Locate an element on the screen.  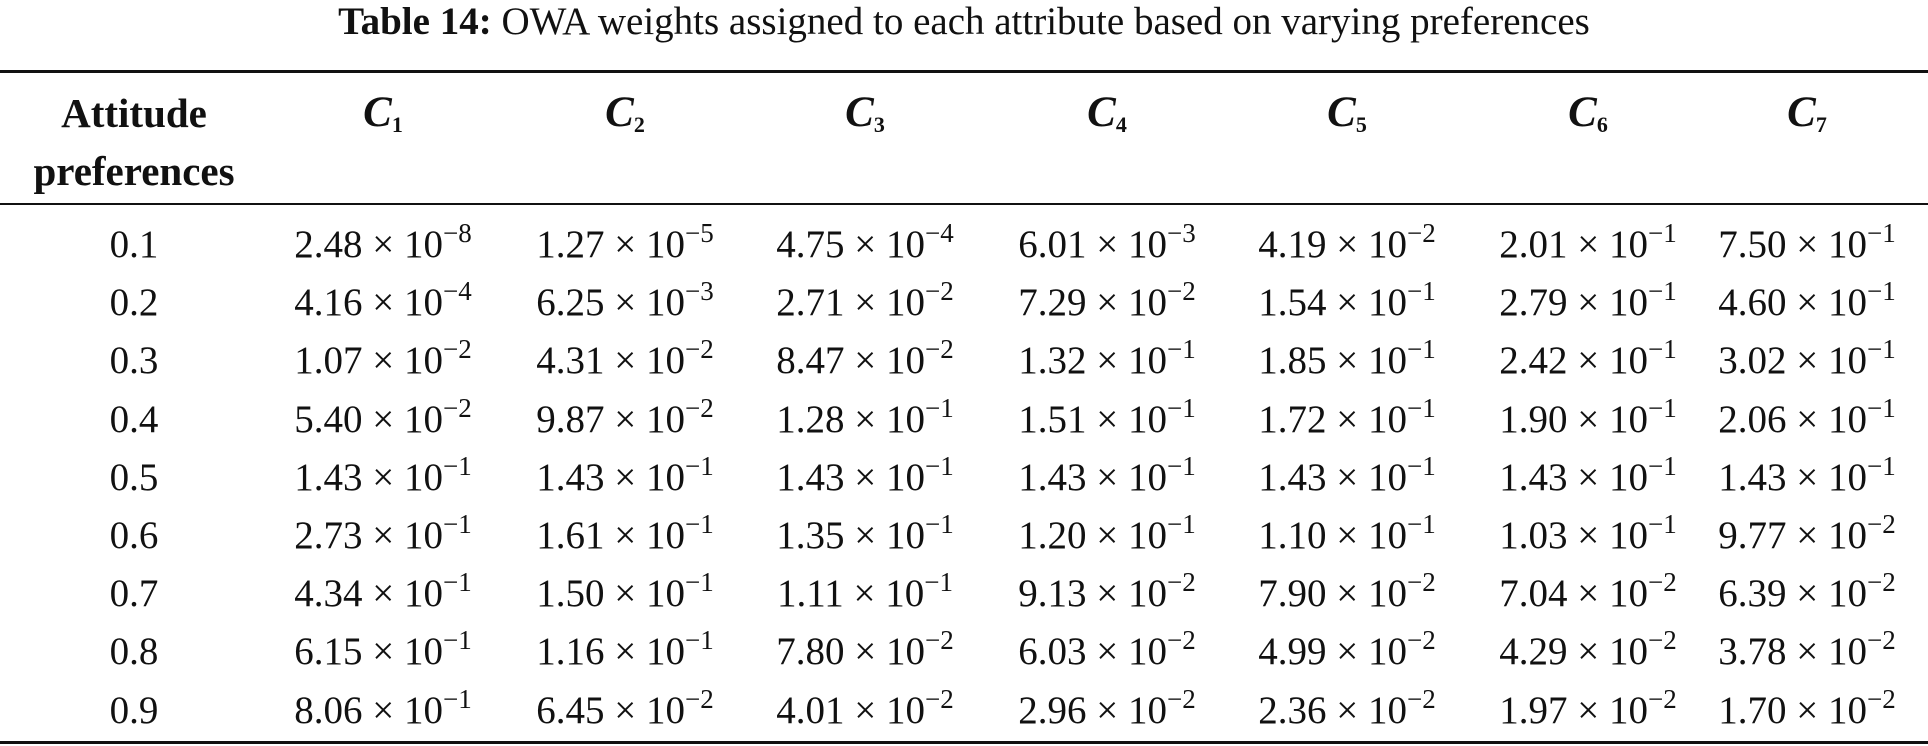
weight-cell-c3: 1.11 × 10⁻¹ is located at coordinates (865, 594).